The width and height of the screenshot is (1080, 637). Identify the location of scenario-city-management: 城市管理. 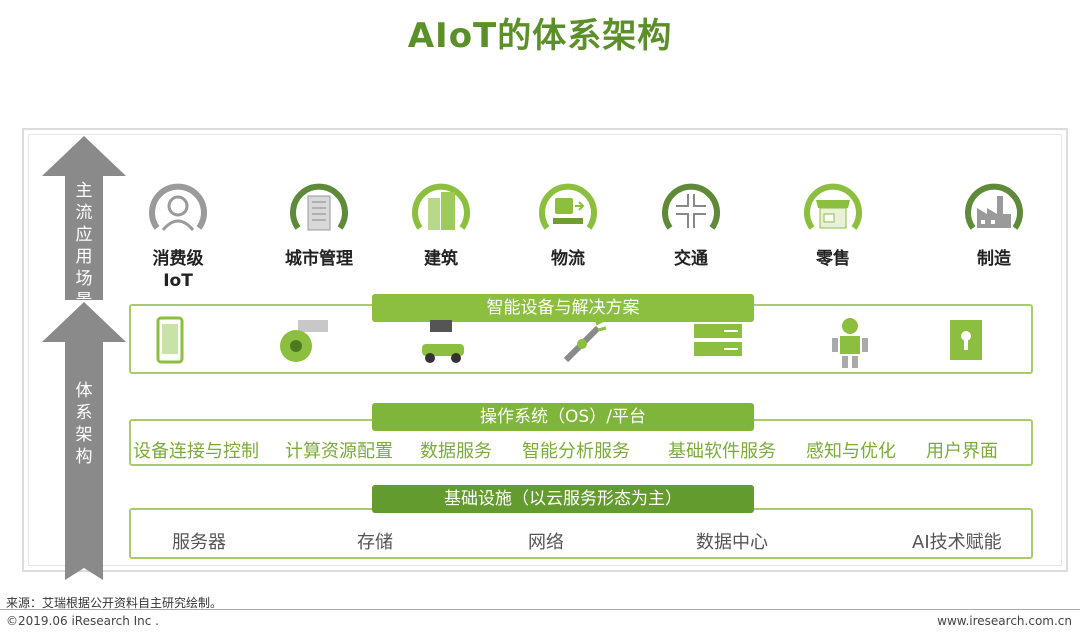
(319, 224).